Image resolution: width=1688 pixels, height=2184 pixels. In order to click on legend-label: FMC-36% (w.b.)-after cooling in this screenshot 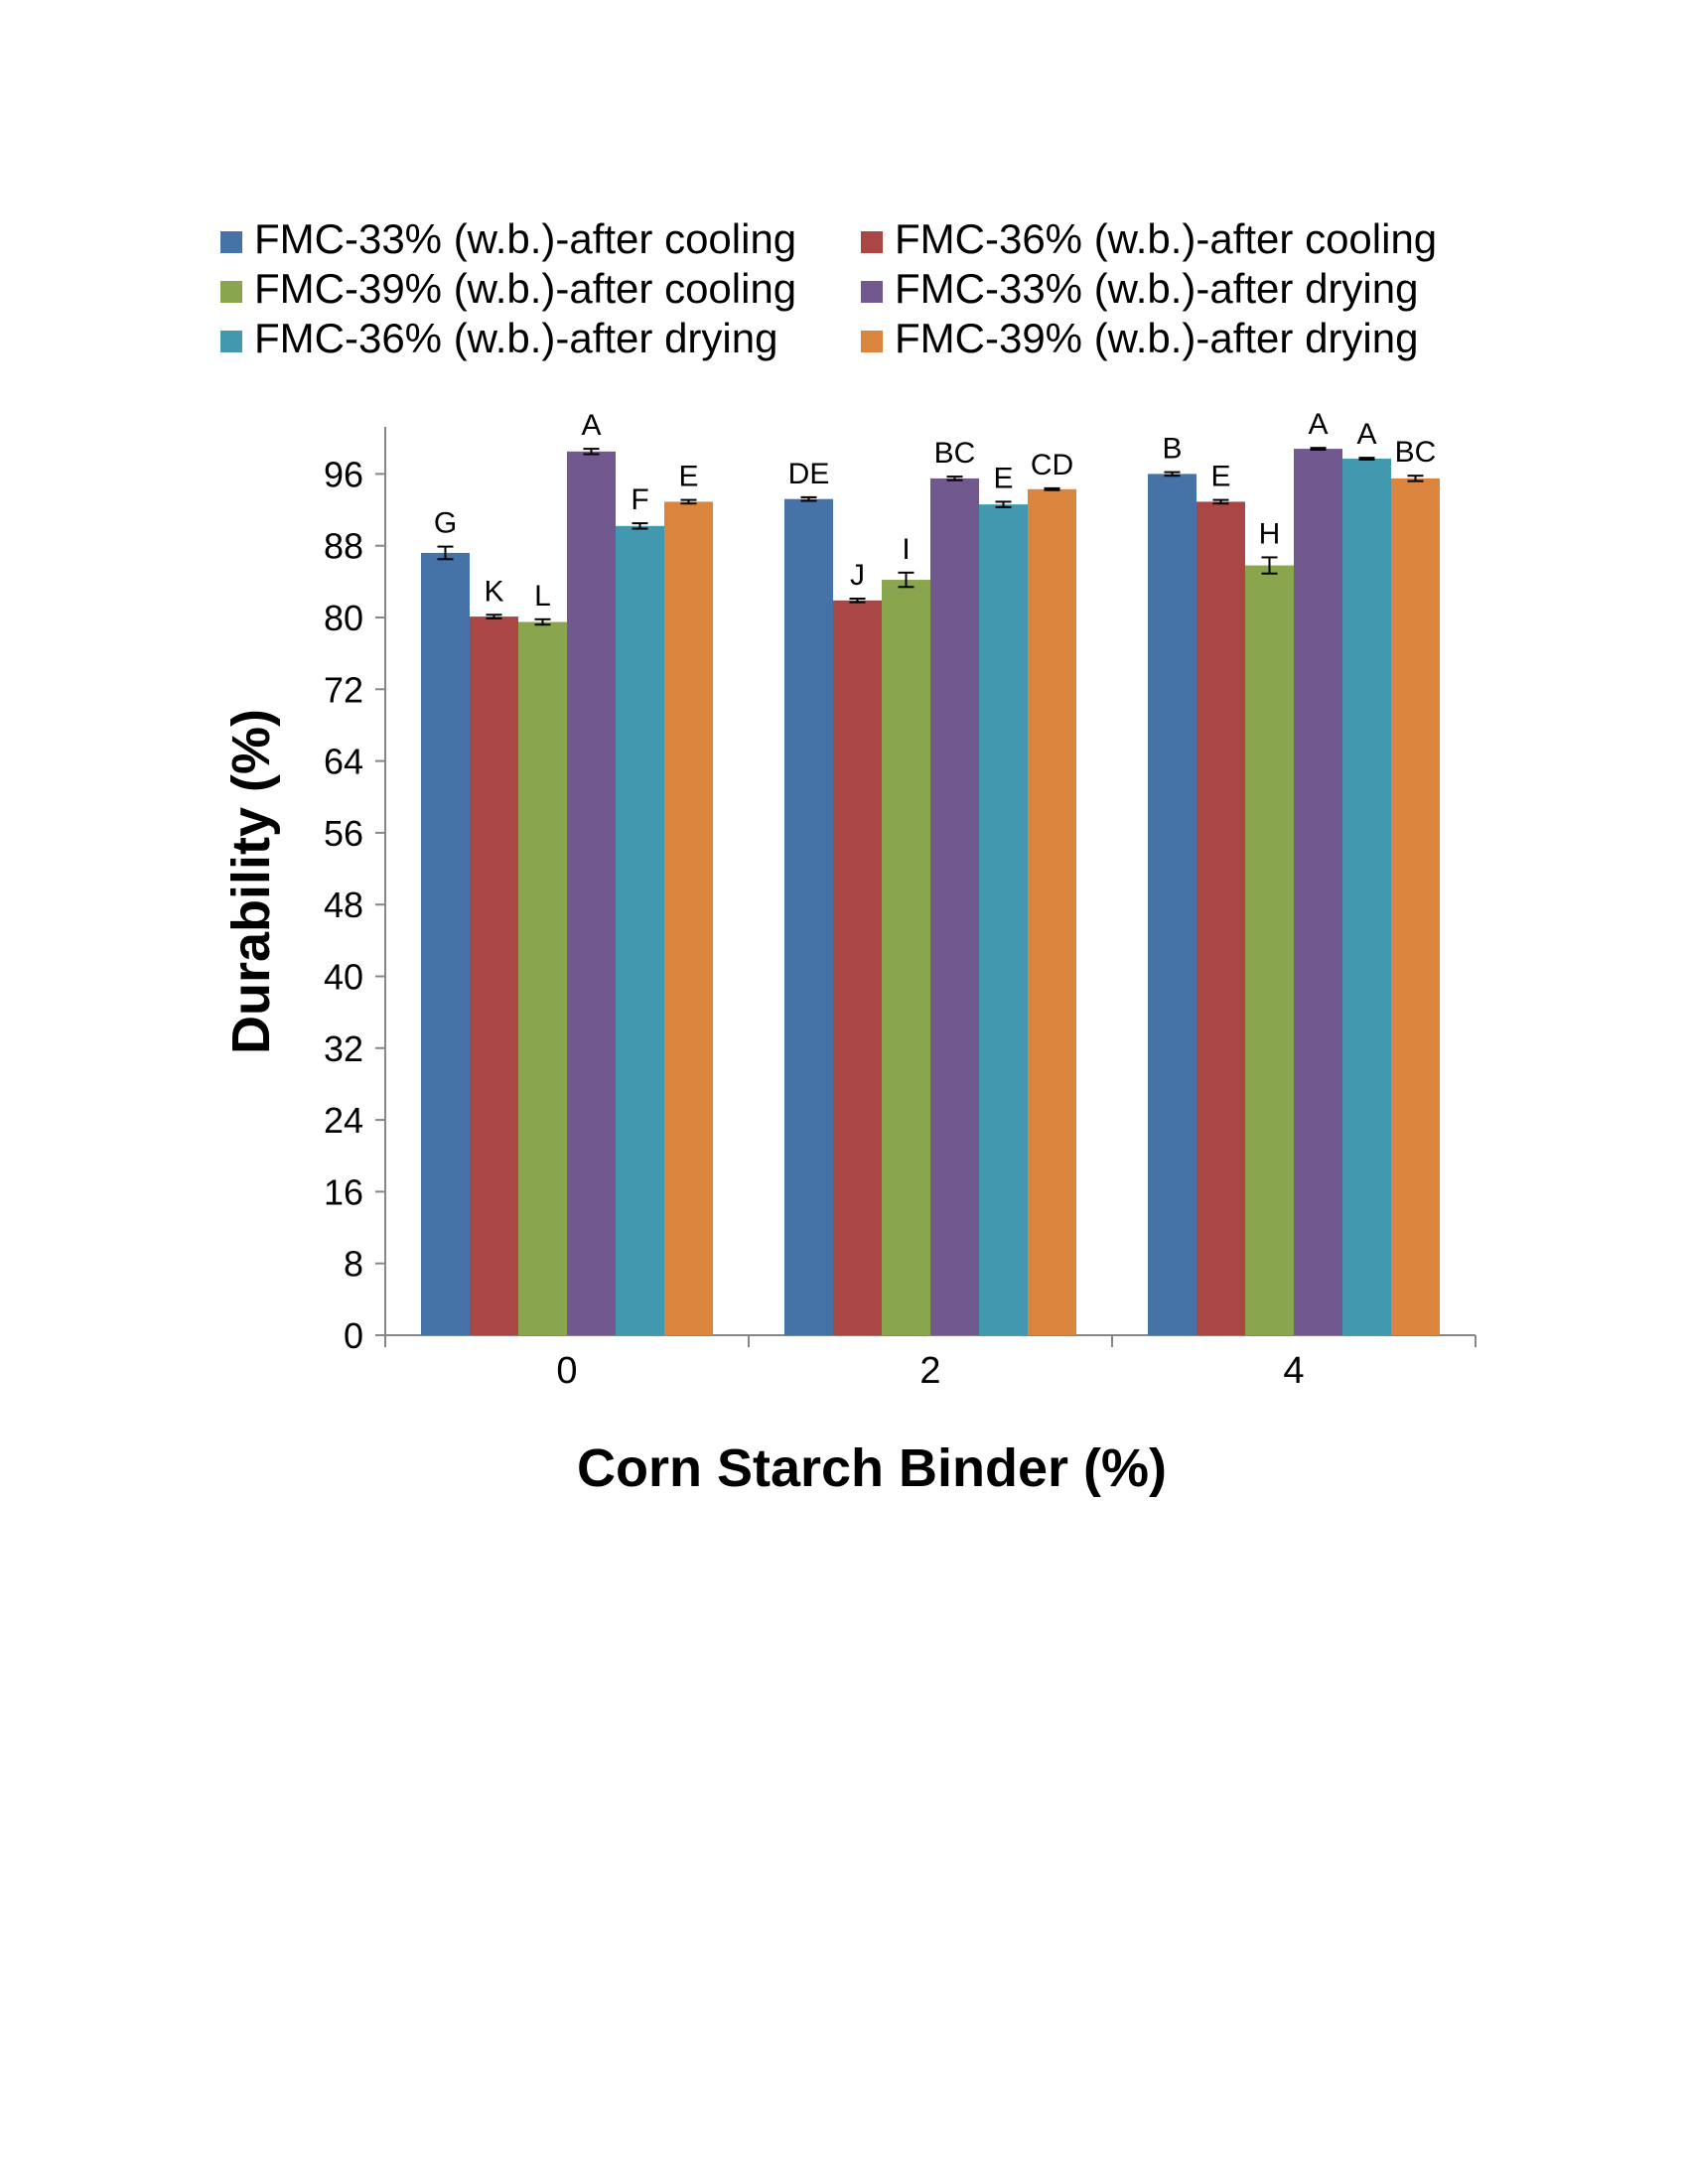, I will do `click(1166, 238)`.